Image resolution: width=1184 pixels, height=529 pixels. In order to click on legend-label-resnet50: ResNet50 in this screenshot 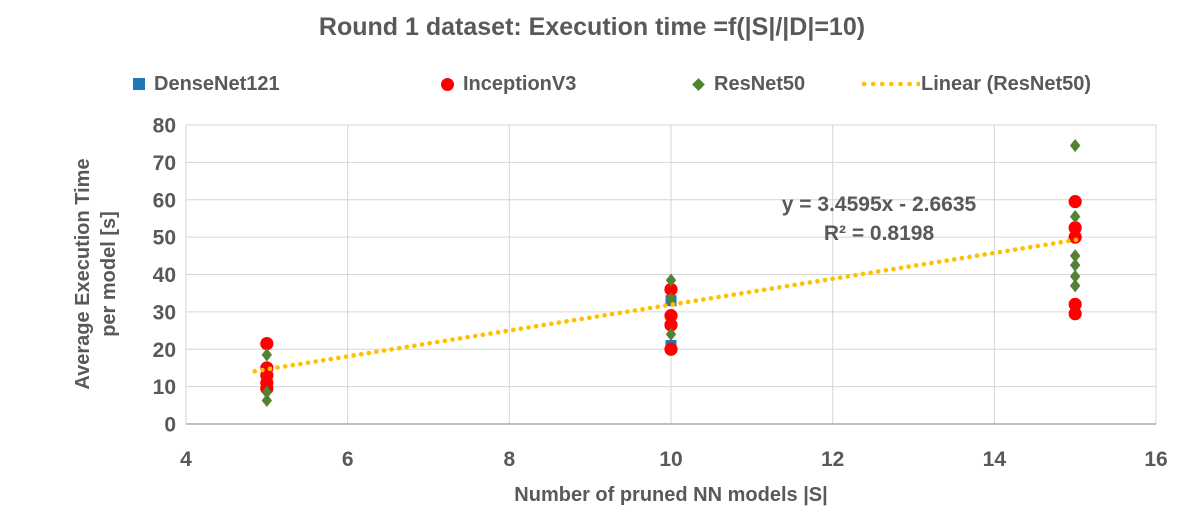, I will do `click(760, 83)`.